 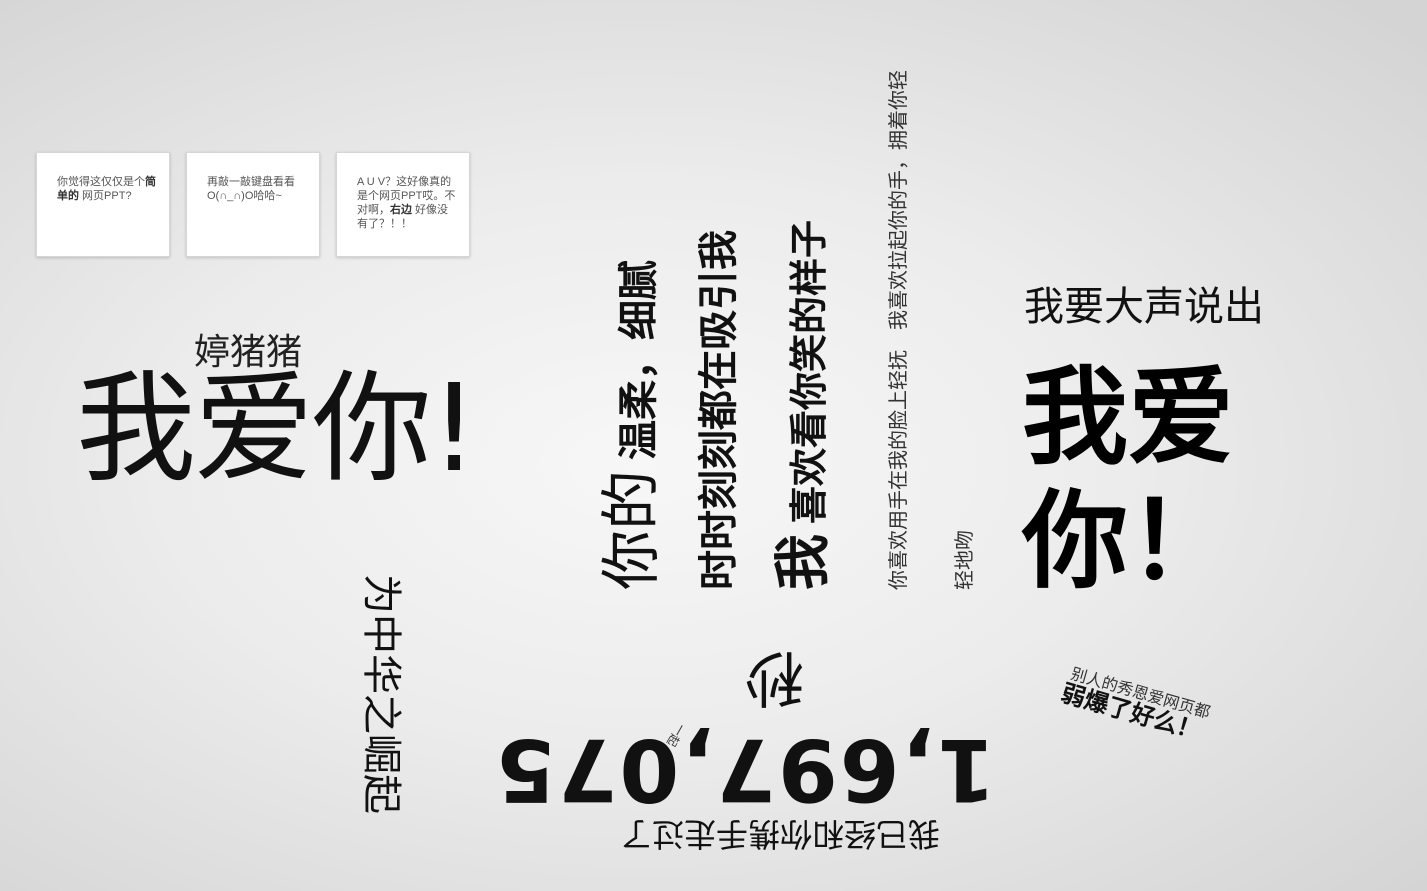 I want to click on card-text: 再敲一敲键盘看看O(∩_∩)O哈哈~, so click(x=251, y=189).